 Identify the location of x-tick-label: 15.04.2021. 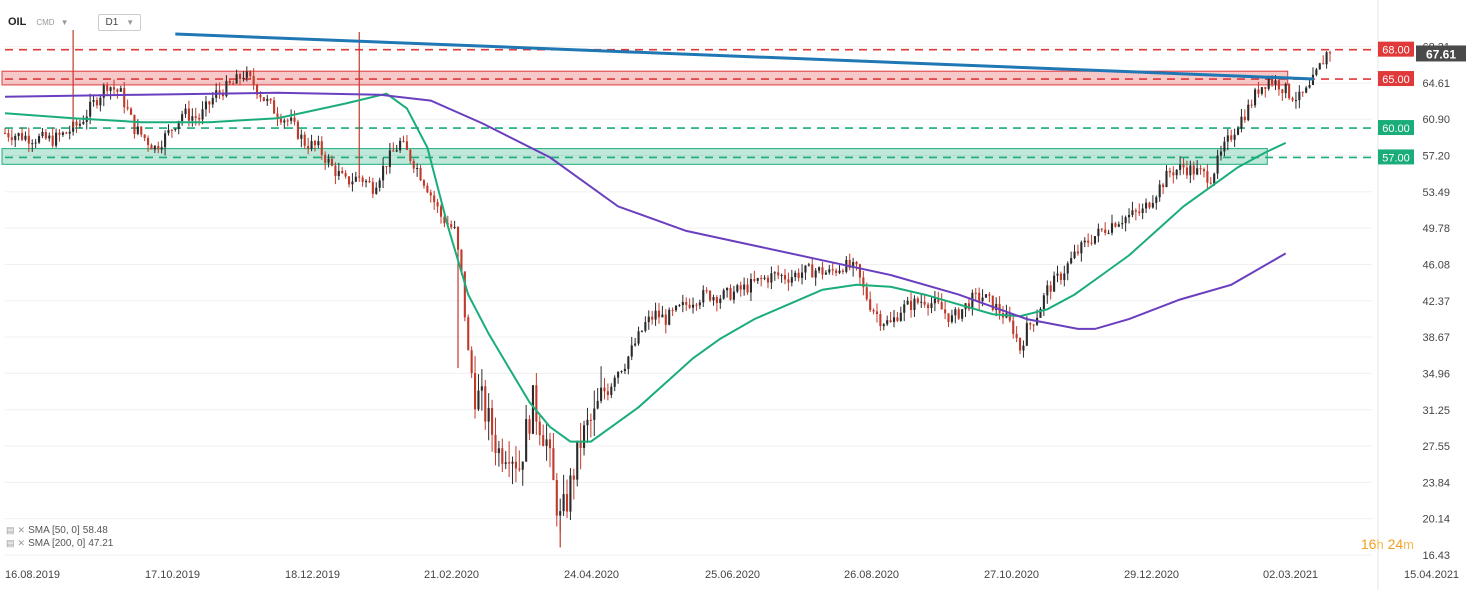
(1431, 575).